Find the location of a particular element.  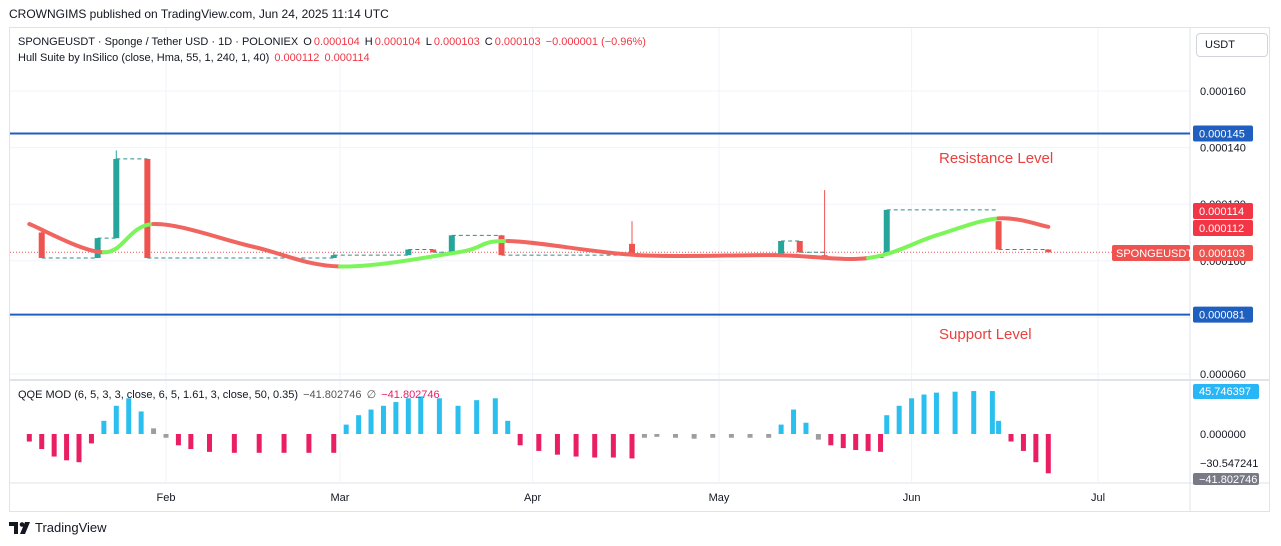

time-tick-label: May is located at coordinates (719, 498).